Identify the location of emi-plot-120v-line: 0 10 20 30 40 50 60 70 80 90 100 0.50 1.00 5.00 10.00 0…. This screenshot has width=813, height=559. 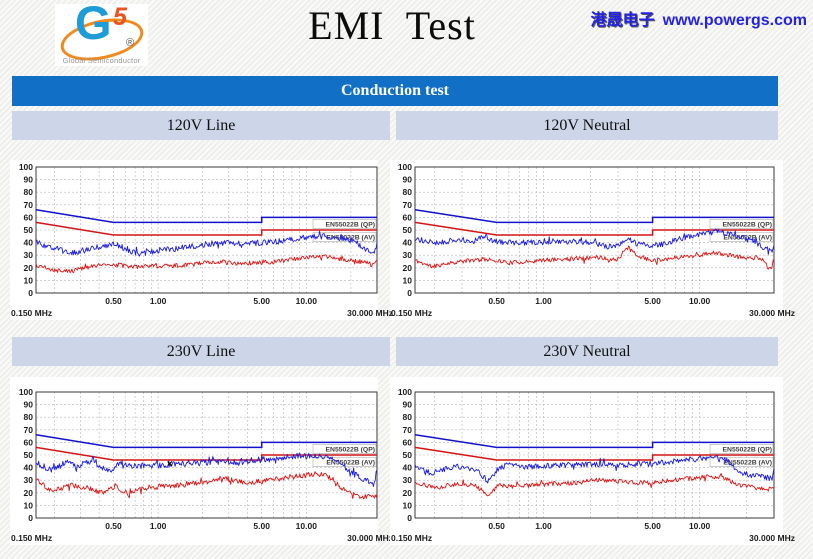
(202, 240).